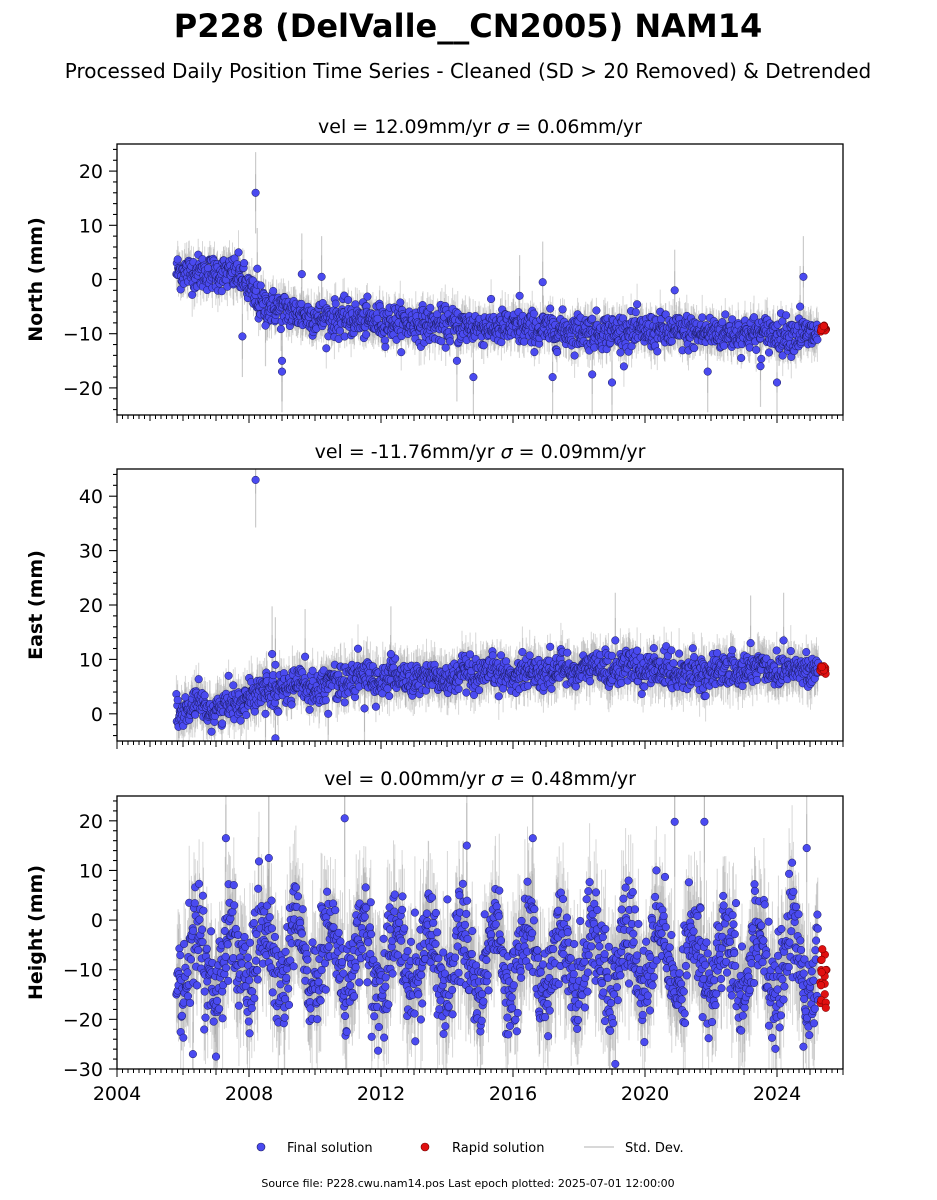 The image size is (937, 1200). Describe the element at coordinates (480, 127) in the screenshot. I see `panel-title-north: vel = 12.09mm/yr σ = 0.06mm/yr` at that location.